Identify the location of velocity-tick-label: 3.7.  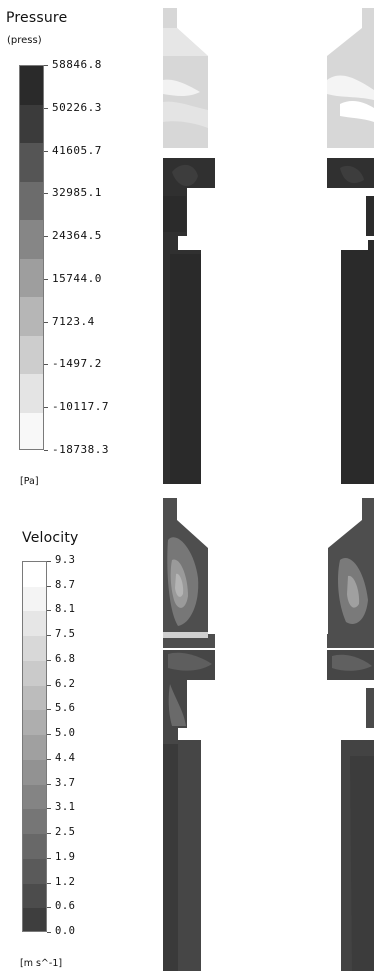
(65, 783).